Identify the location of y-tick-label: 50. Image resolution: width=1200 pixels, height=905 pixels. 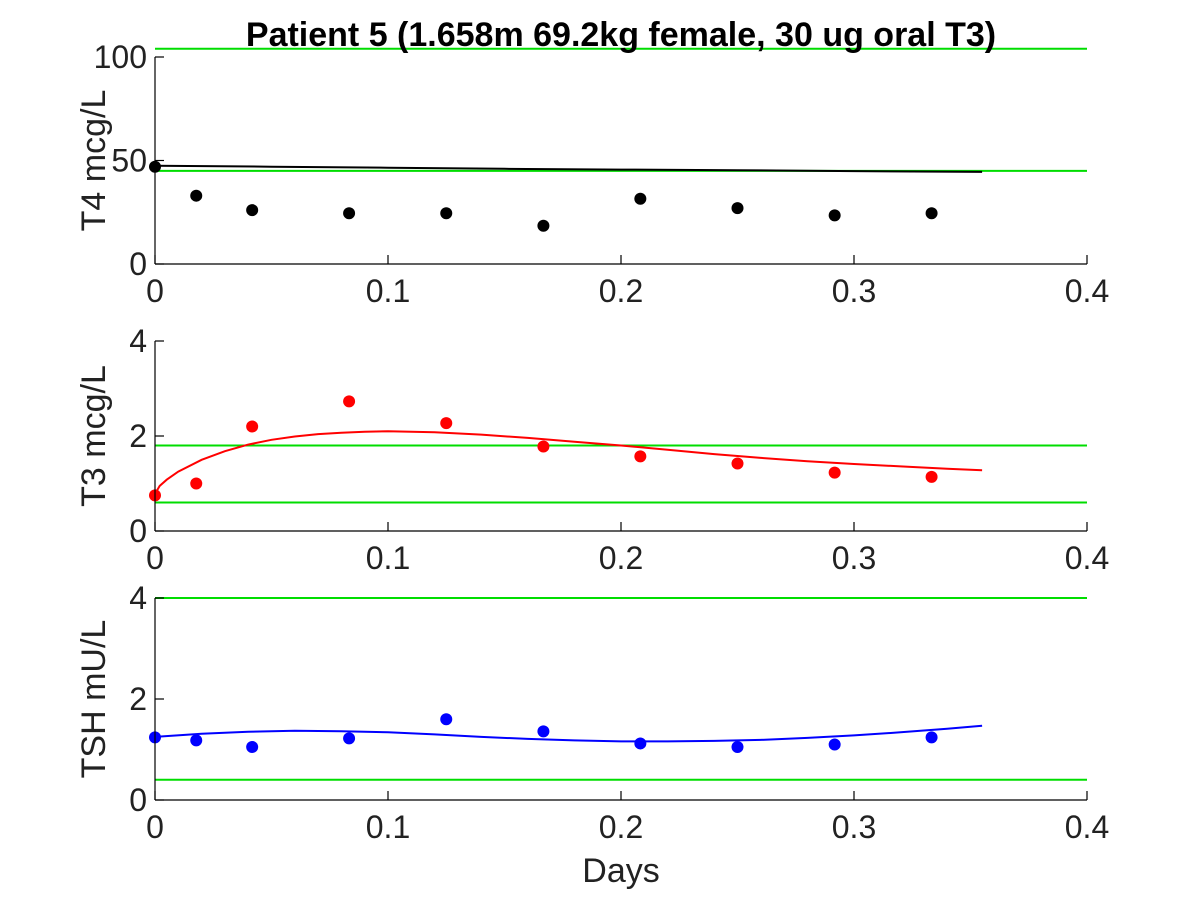
(129, 161).